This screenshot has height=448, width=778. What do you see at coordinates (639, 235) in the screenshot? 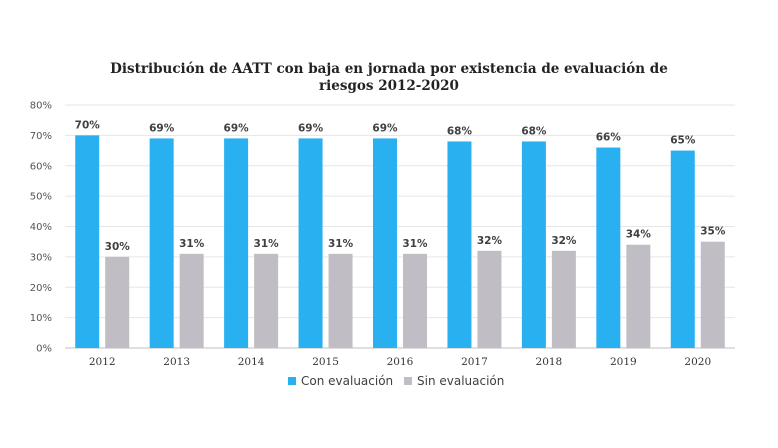
I see `data-label: 34%` at bounding box center [639, 235].